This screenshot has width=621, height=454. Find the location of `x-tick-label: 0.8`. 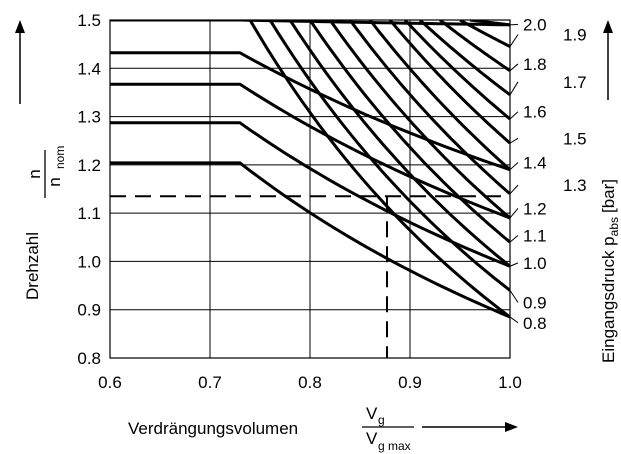

x-tick-label: 0.8 is located at coordinates (310, 382).